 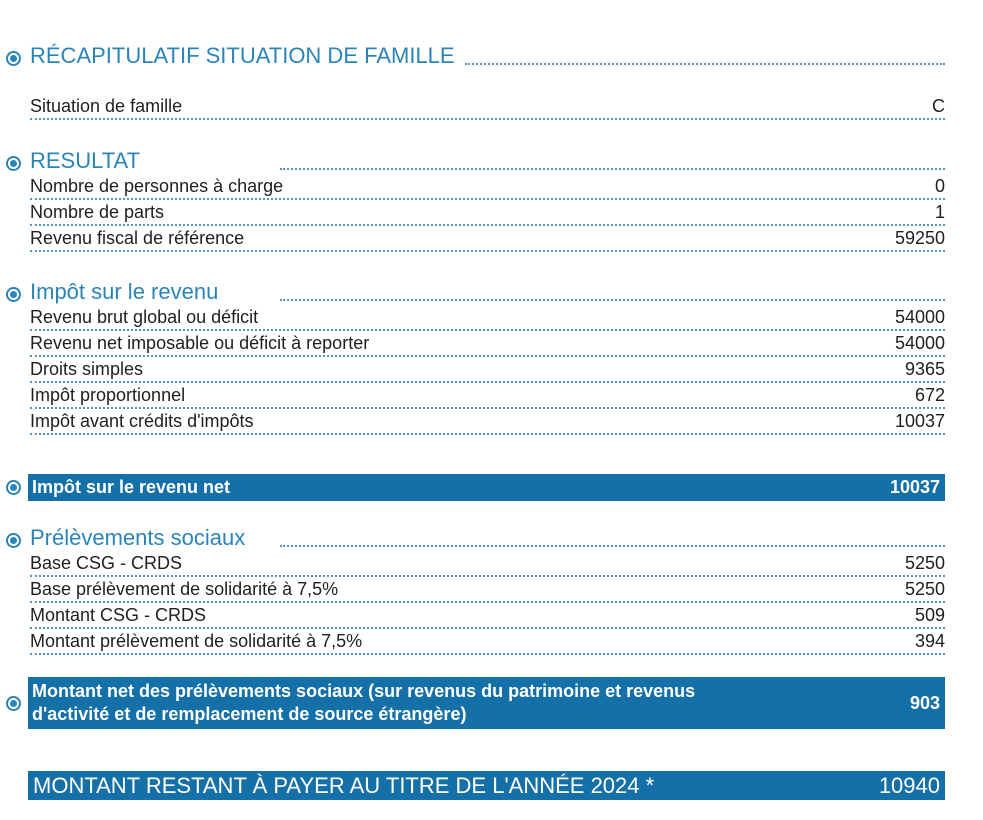 I want to click on table-row: Situation de famille C, so click(x=487, y=107).